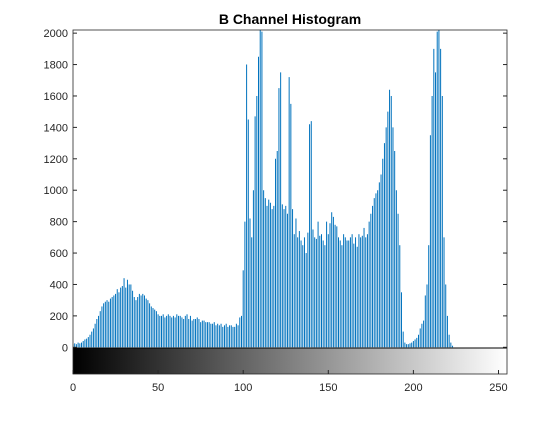 This screenshot has height=425, width=560. I want to click on y-tick-label: 200, so click(59, 317).